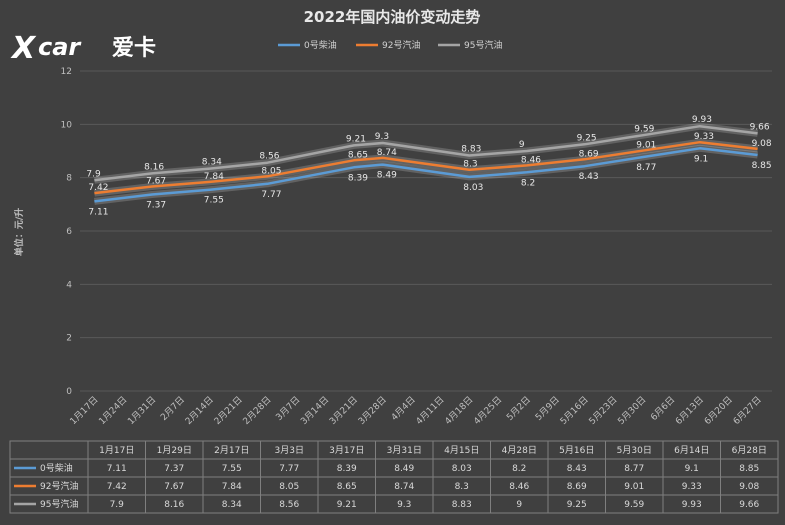 The image size is (785, 525). What do you see at coordinates (372, 410) in the screenshot?
I see `x-tick-label: 3月28日` at bounding box center [372, 410].